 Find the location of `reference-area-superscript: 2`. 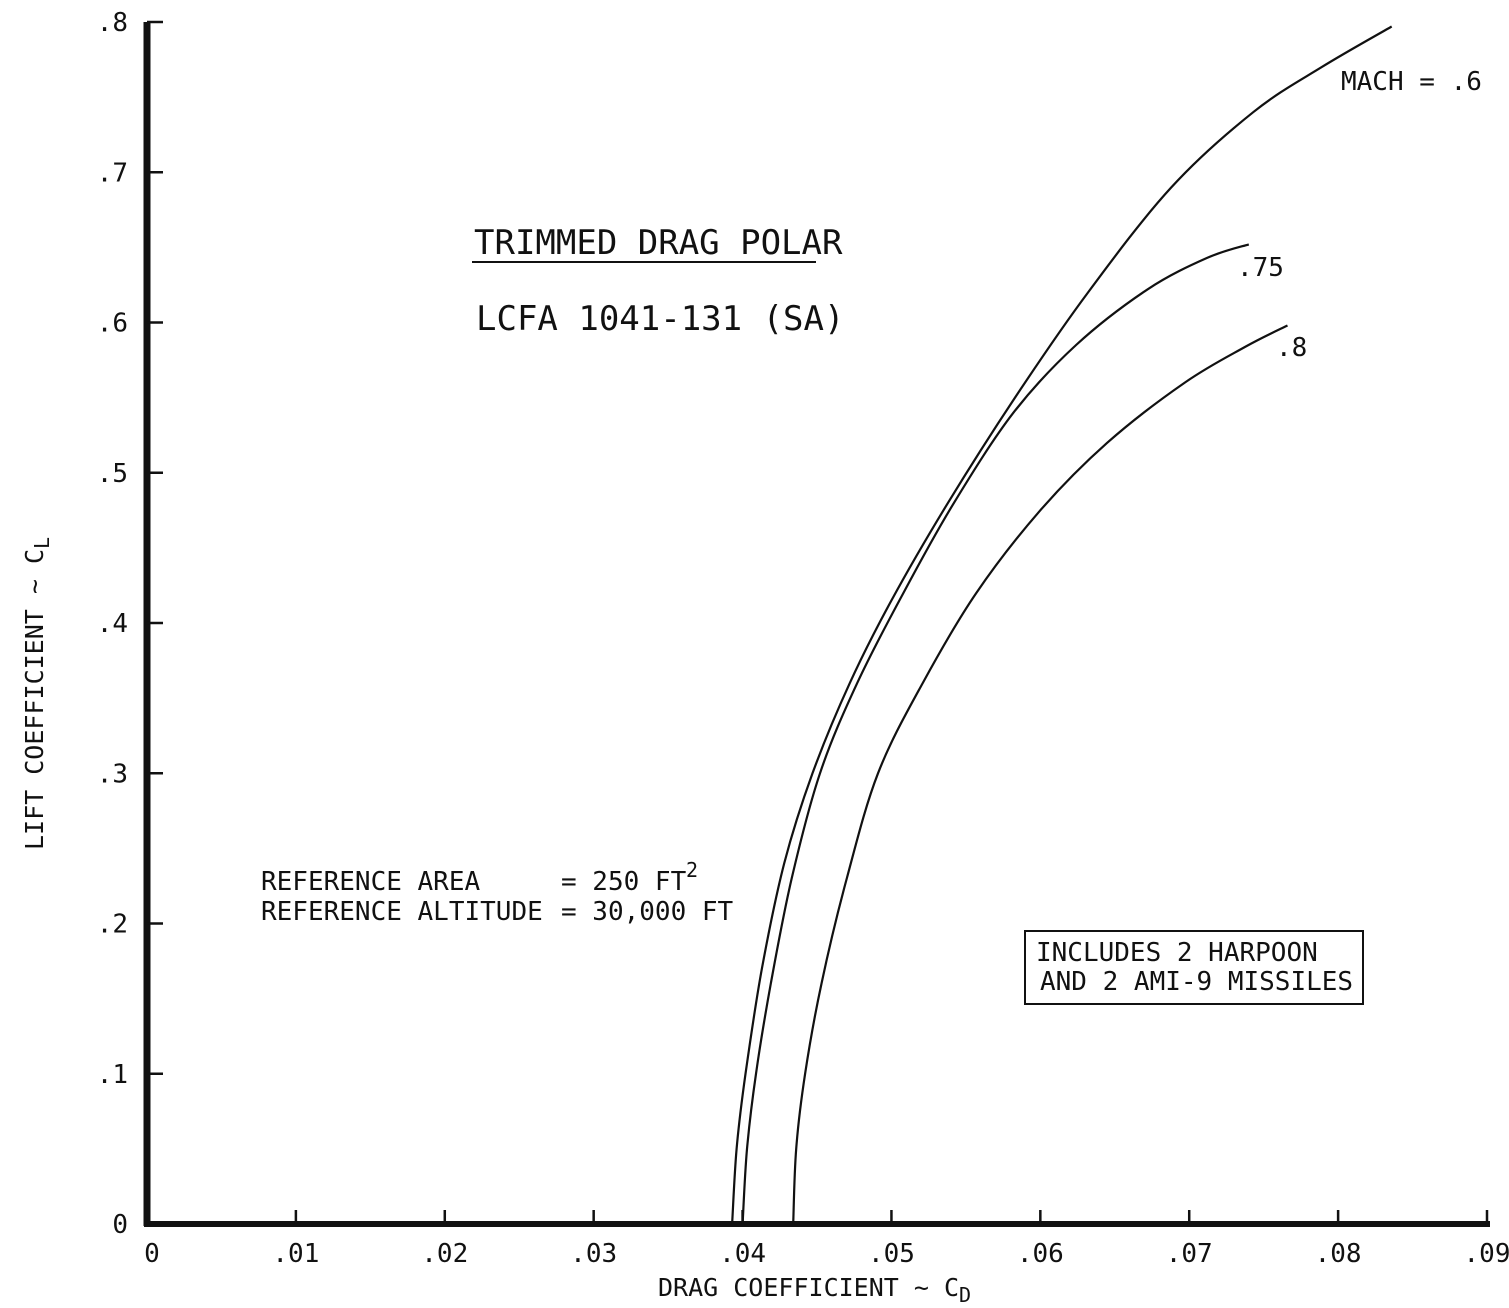

reference-area-superscript: 2 is located at coordinates (692, 870).